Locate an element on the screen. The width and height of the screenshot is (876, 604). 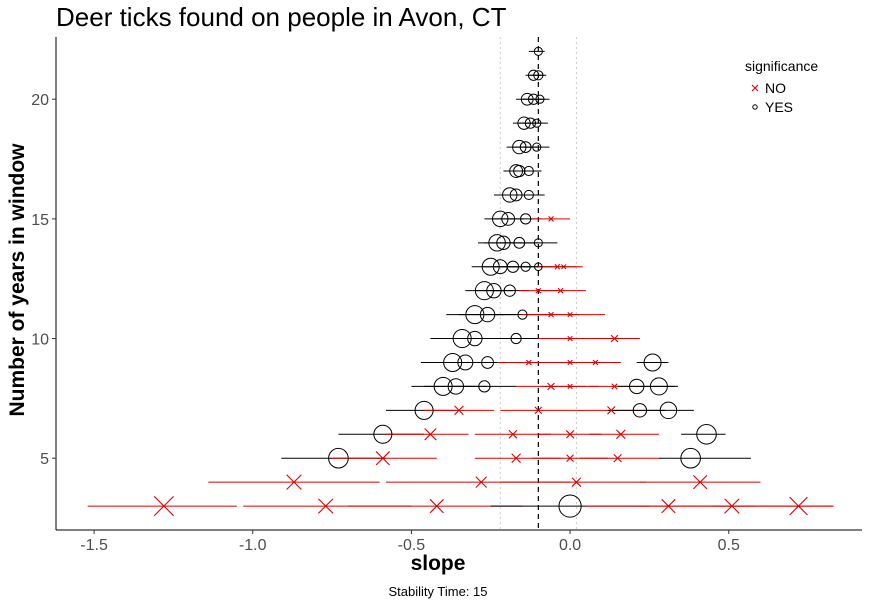
data-point-58-stroke-b is located at coordinates (551, 386).